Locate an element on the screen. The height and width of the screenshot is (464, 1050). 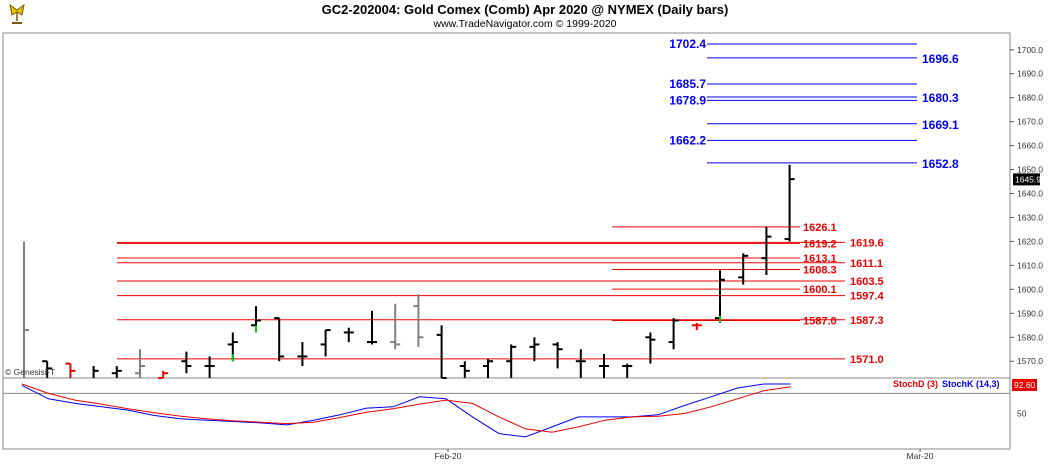
resistance-label: 1702.4 is located at coordinates (687, 44).